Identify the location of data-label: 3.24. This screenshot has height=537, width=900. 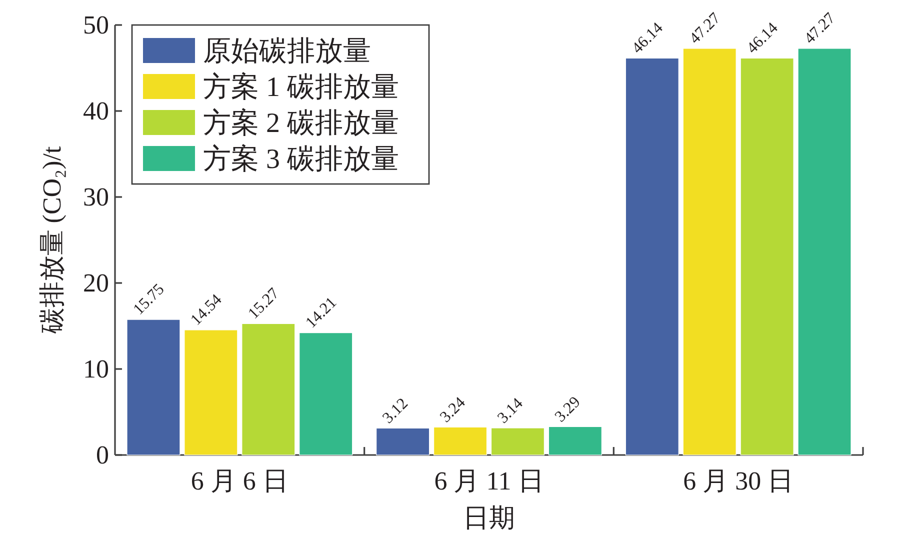
(453, 410).